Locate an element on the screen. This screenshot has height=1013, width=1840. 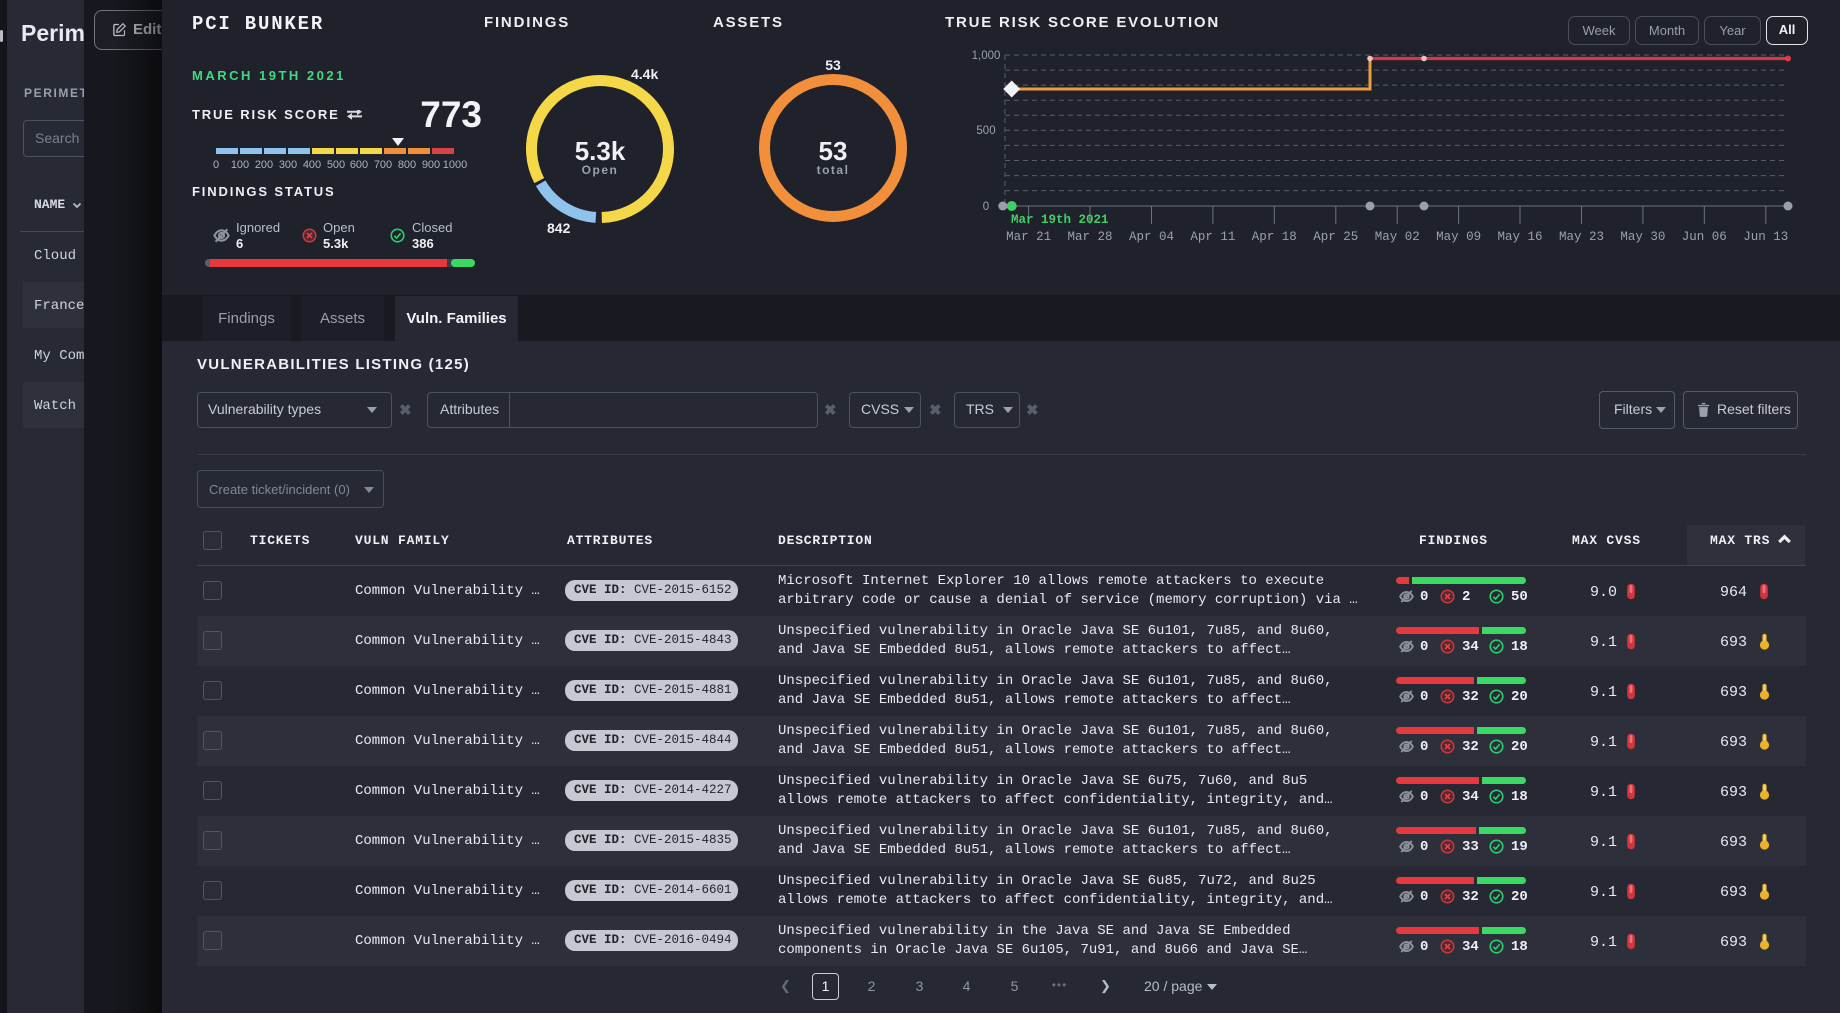
svg-text: May 09 is located at coordinates (1458, 237).